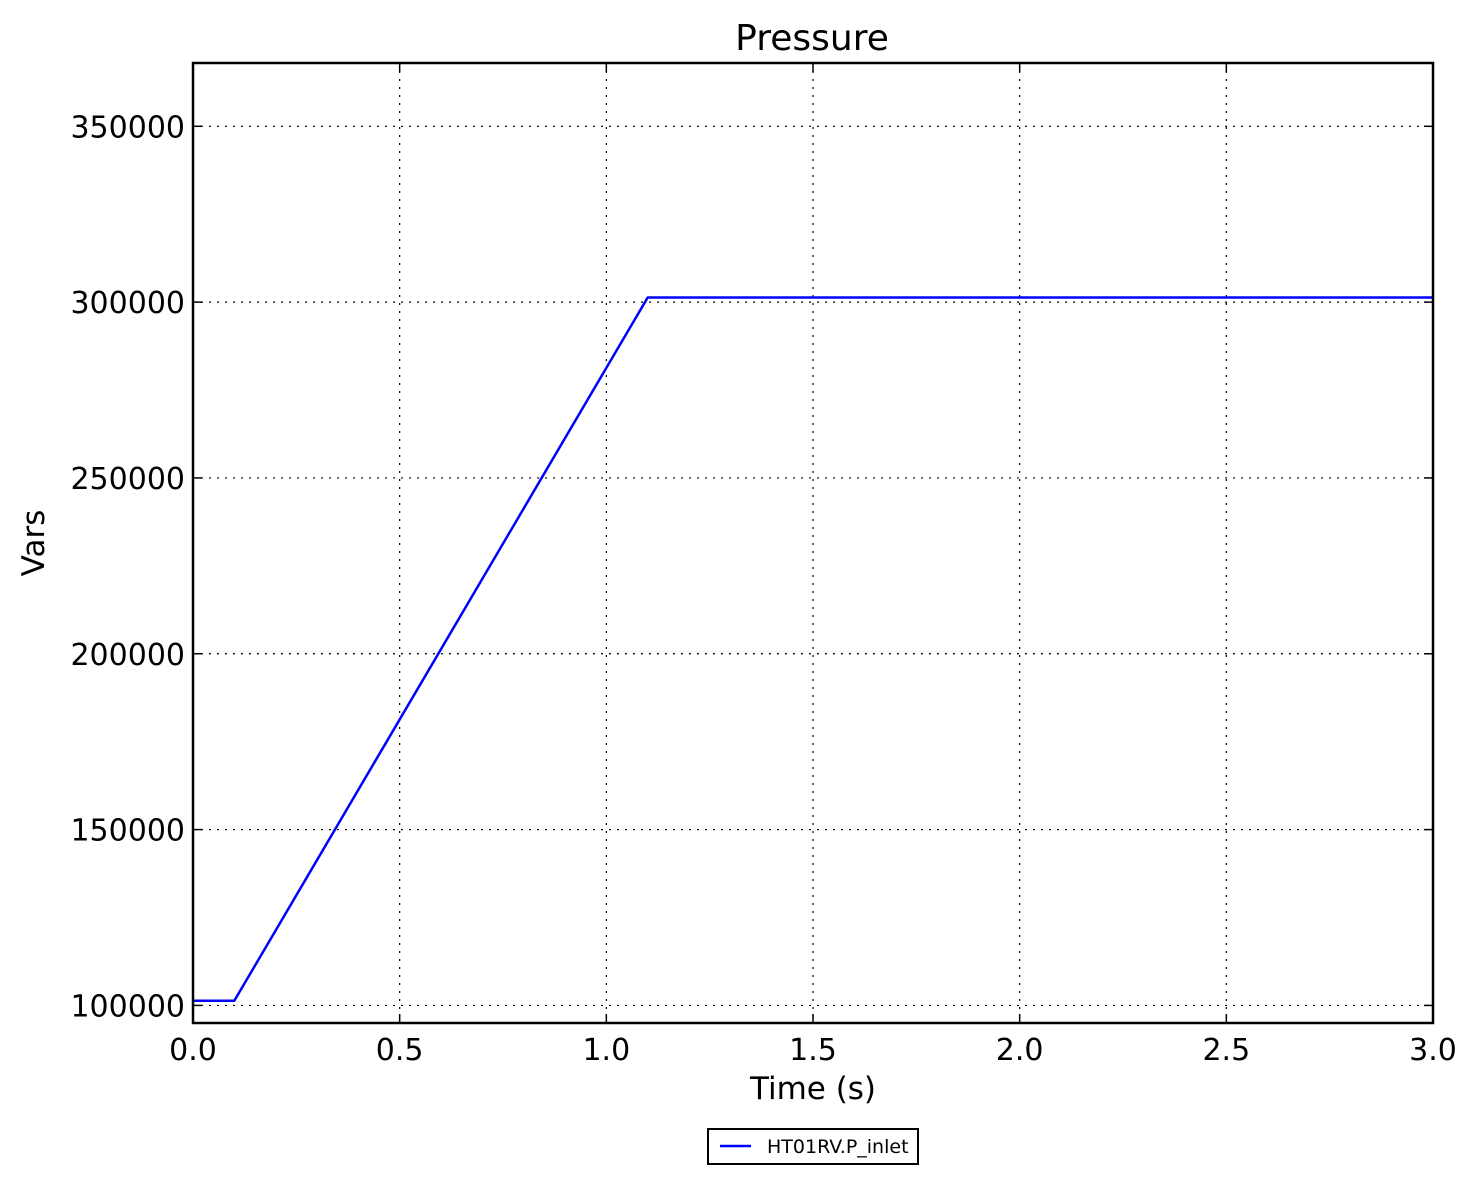 The image size is (1476, 1184). I want to click on x-tick-label: 1.0, so click(606, 1050).